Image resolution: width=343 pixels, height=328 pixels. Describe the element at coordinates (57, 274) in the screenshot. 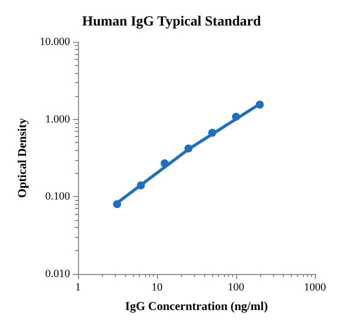

I see `y-tick-label: 0.010` at that location.